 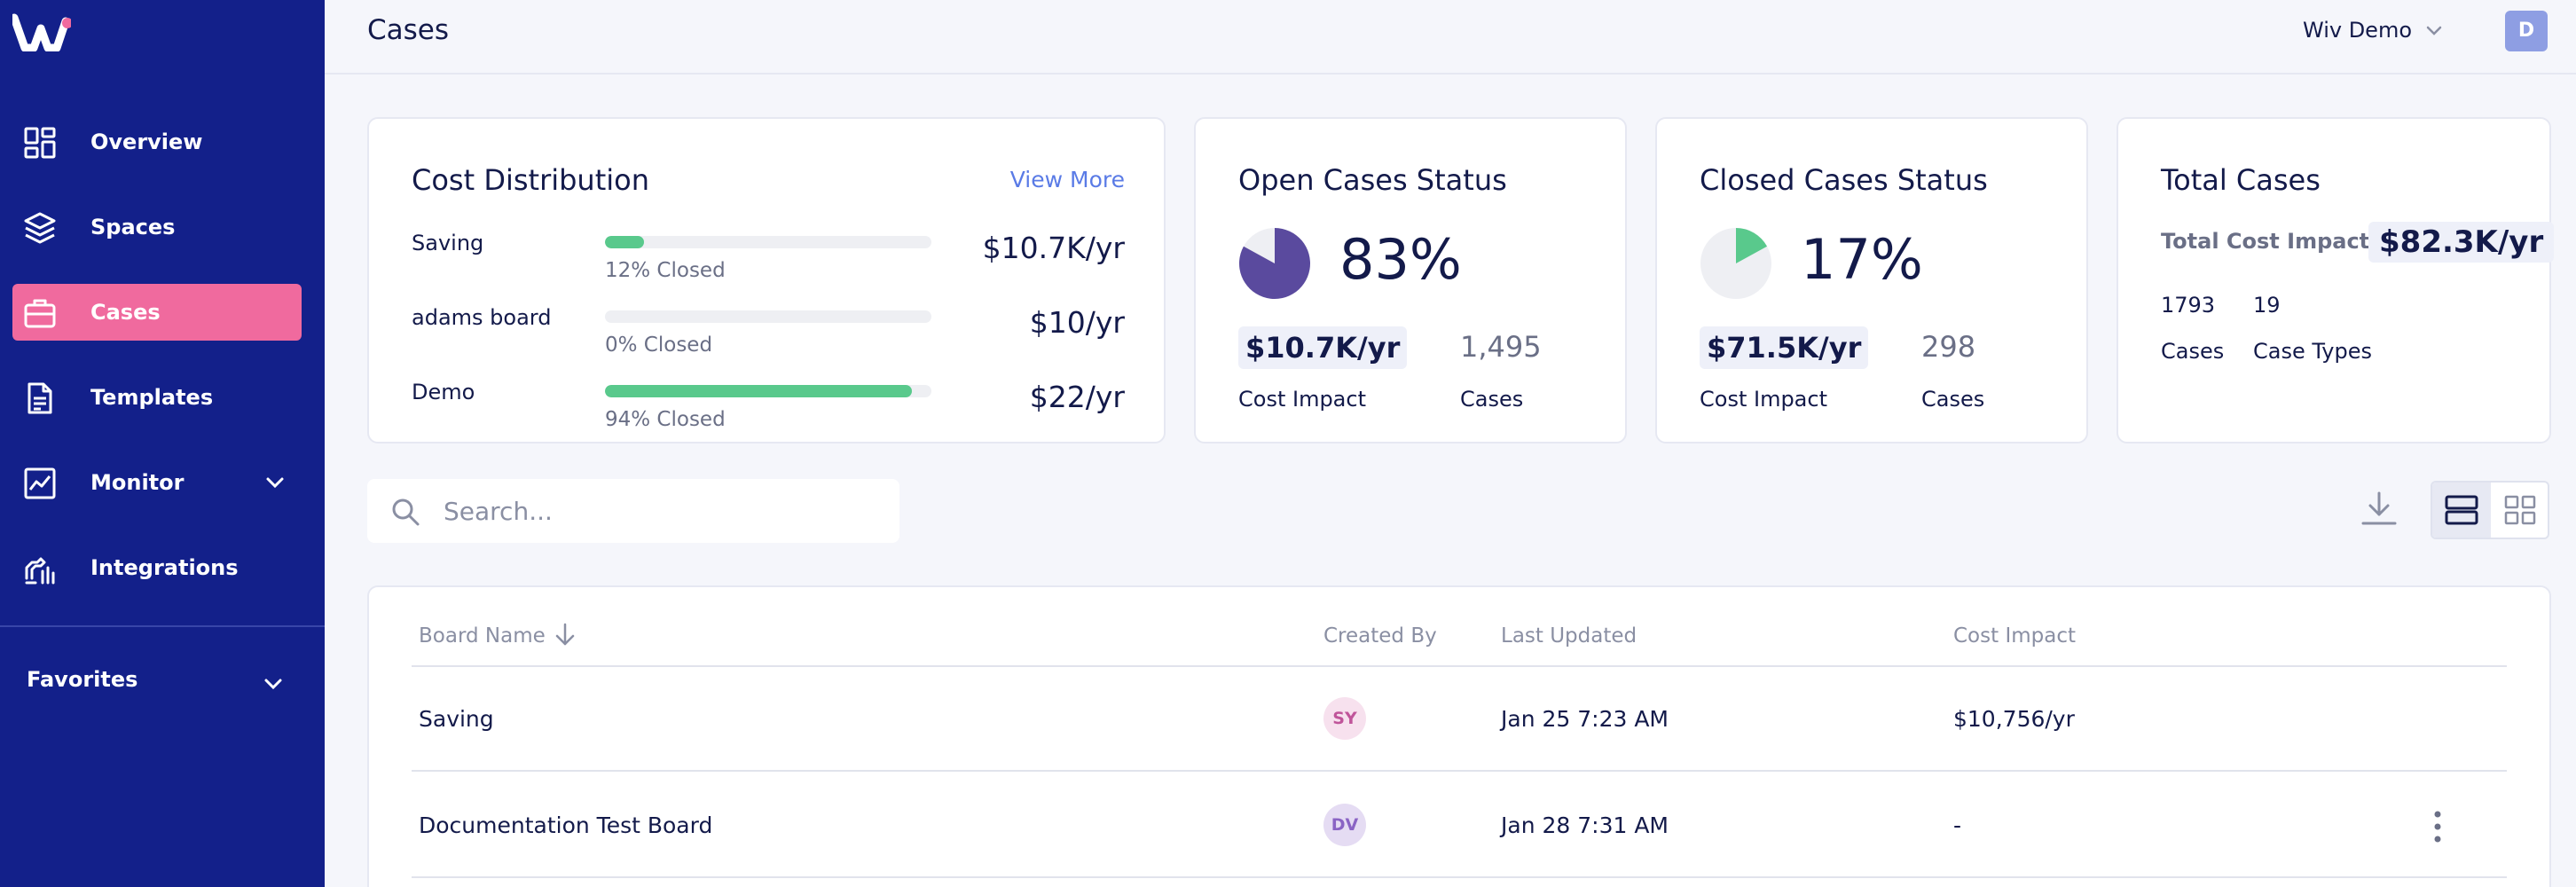 I want to click on download-icon, so click(x=2379, y=509).